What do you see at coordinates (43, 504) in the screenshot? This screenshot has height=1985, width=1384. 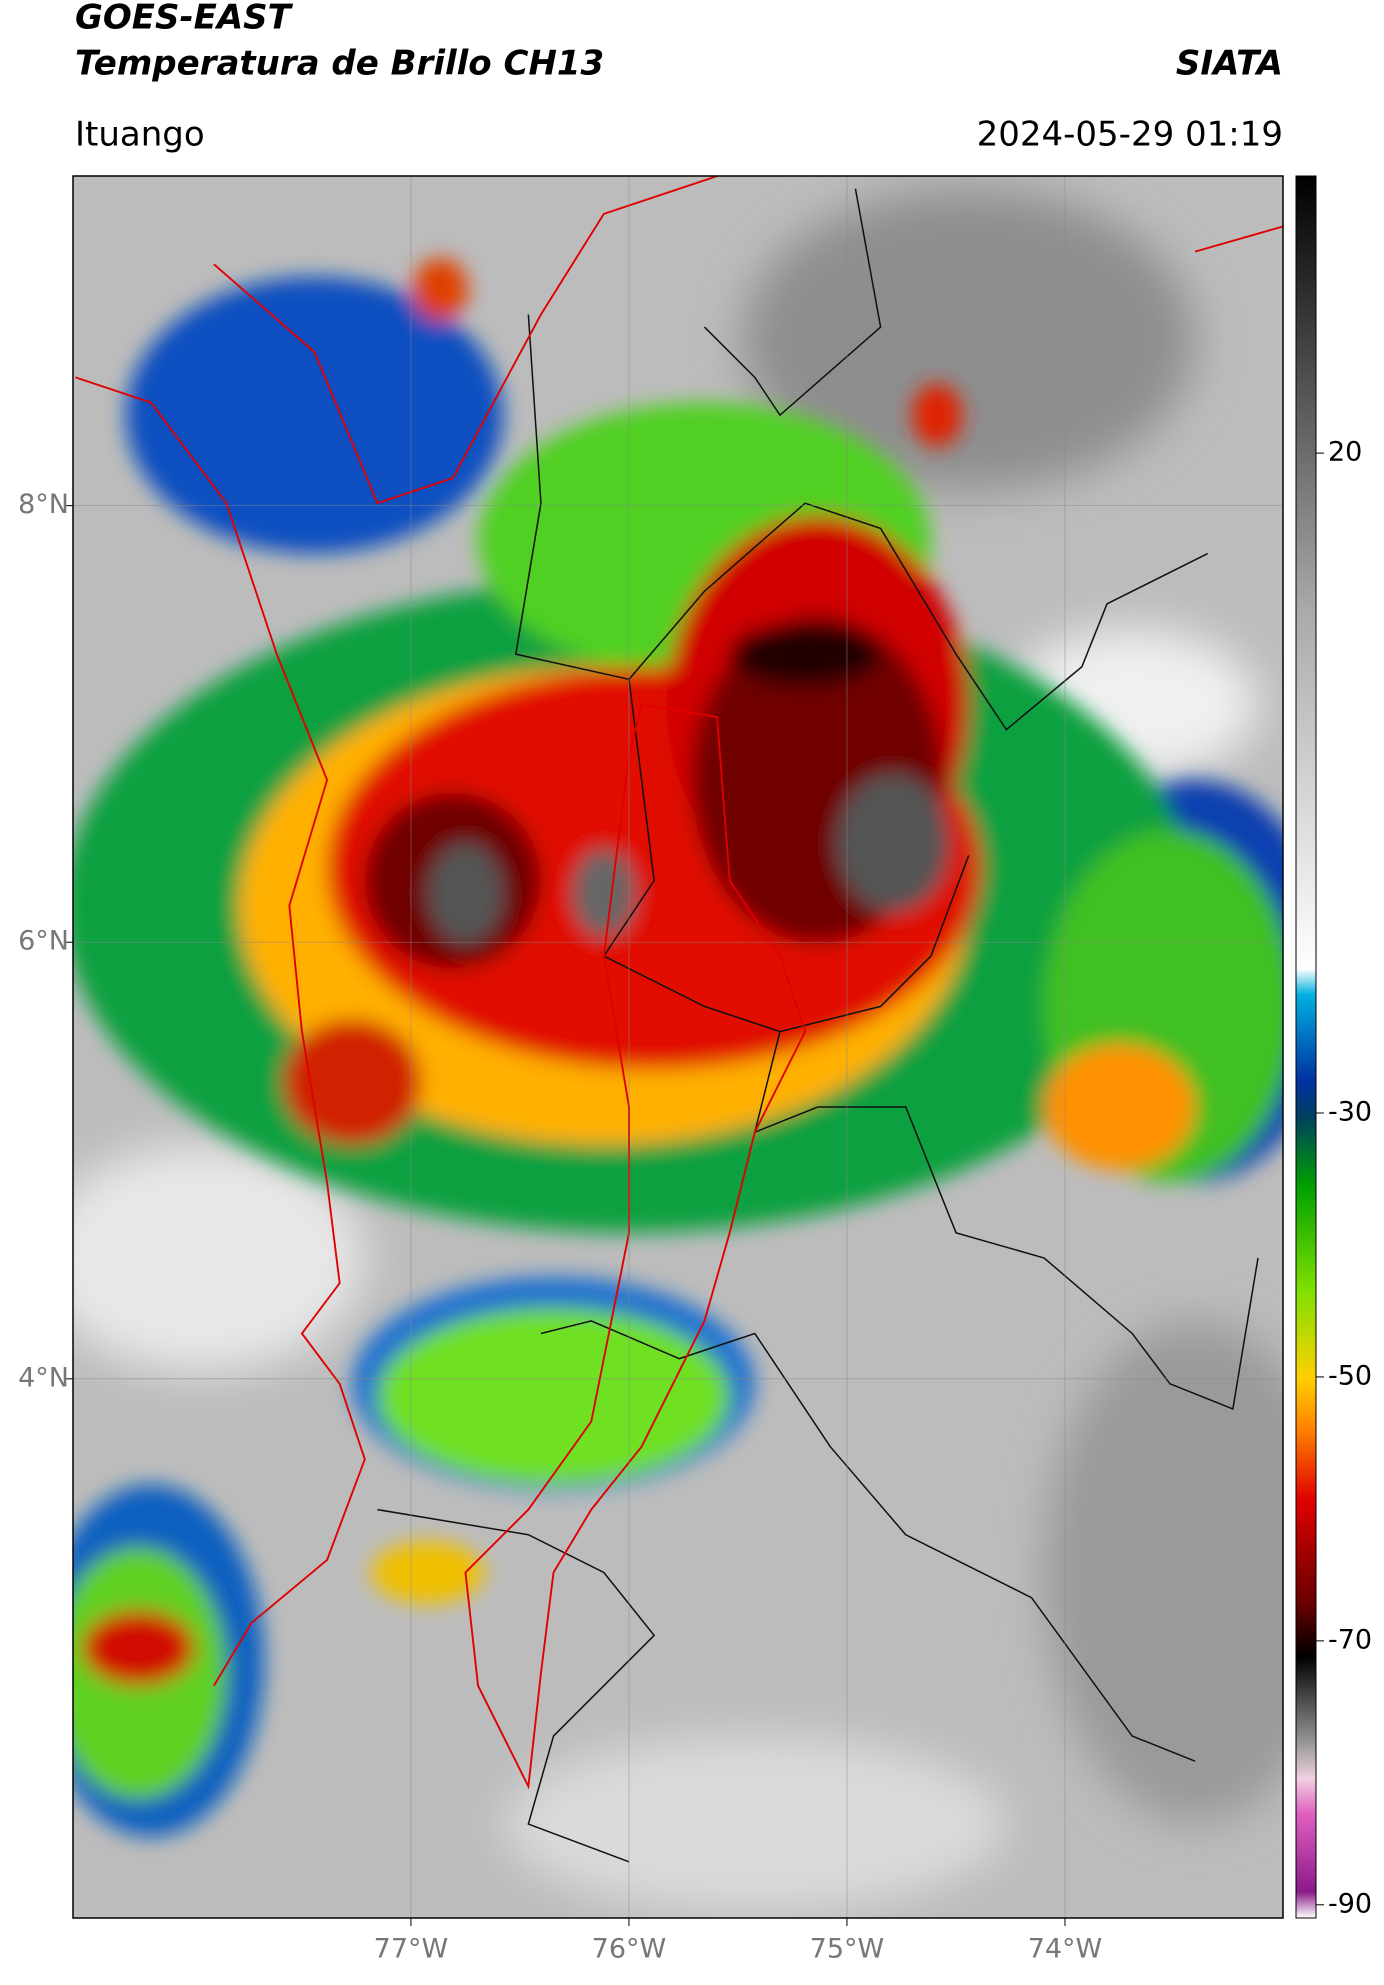 I see `y-tick-label: 8°N` at bounding box center [43, 504].